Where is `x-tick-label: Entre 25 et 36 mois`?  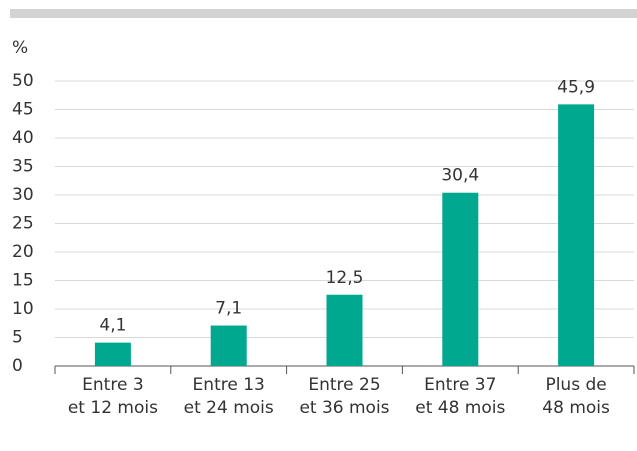 x-tick-label: Entre 25 et 36 mois is located at coordinates (344, 396).